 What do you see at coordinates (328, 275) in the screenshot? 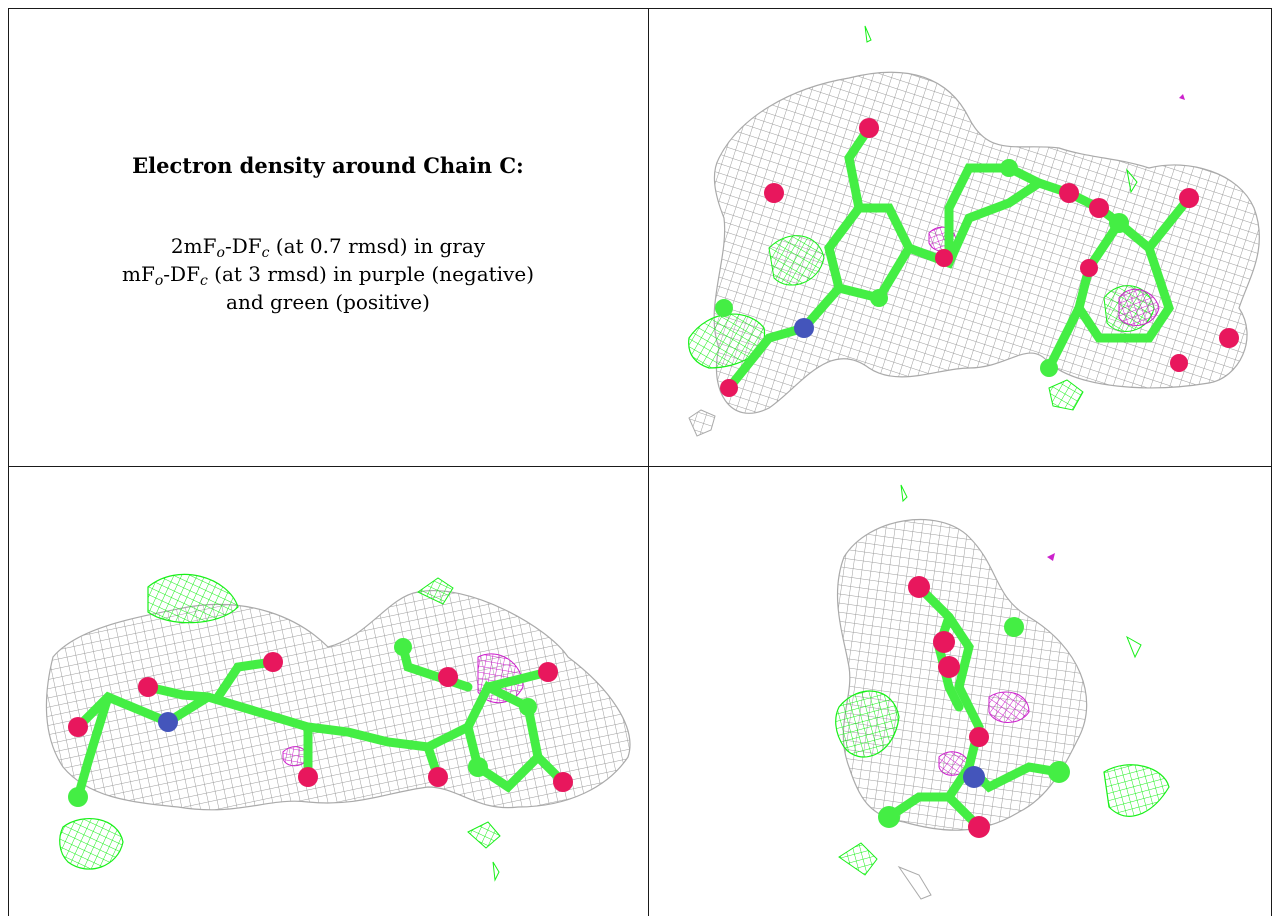
I see `caption-line-fofc: mFo-DFc (at 3 rmsd) in purple (negative)` at bounding box center [328, 275].